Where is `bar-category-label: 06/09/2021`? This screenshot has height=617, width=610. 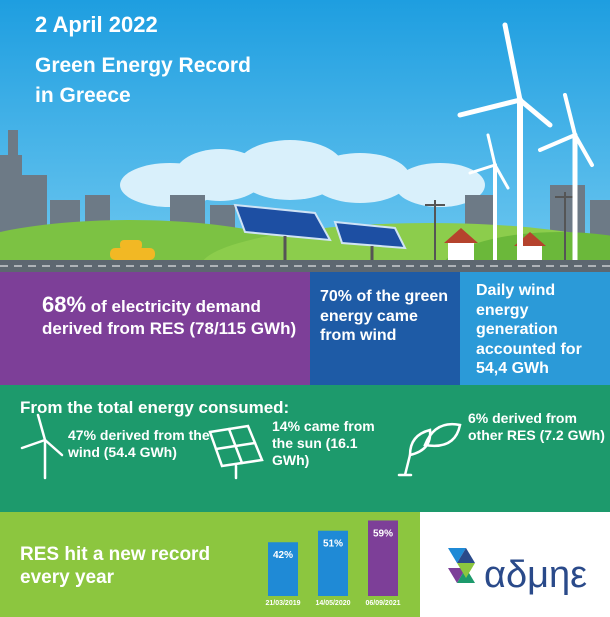 bar-category-label: 06/09/2021 is located at coordinates (382, 603).